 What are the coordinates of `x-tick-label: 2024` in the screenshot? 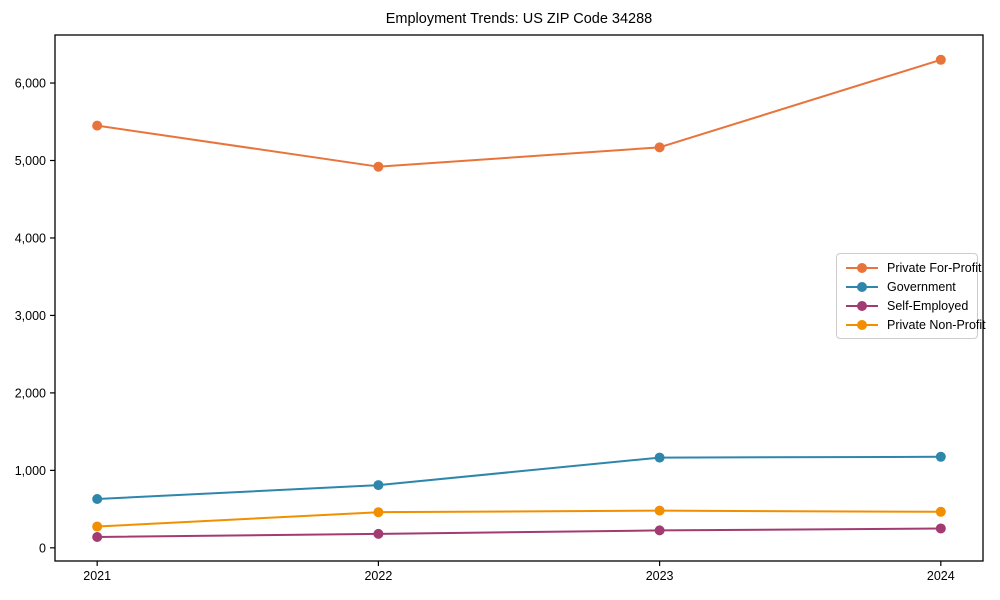 It's located at (941, 576).